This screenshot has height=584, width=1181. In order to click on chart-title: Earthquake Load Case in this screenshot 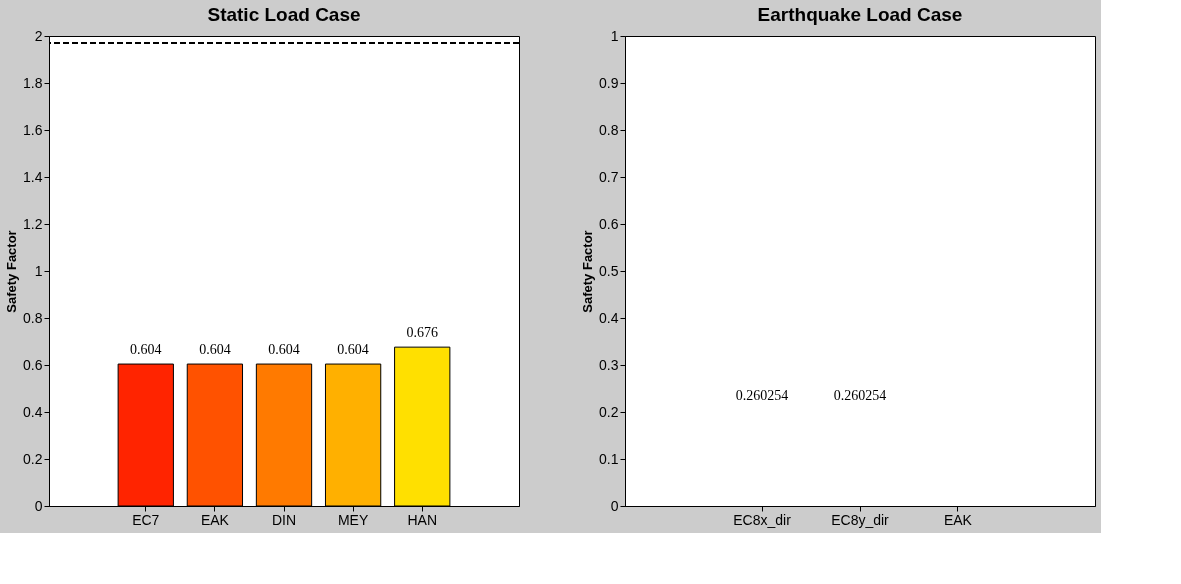, I will do `click(860, 14)`.